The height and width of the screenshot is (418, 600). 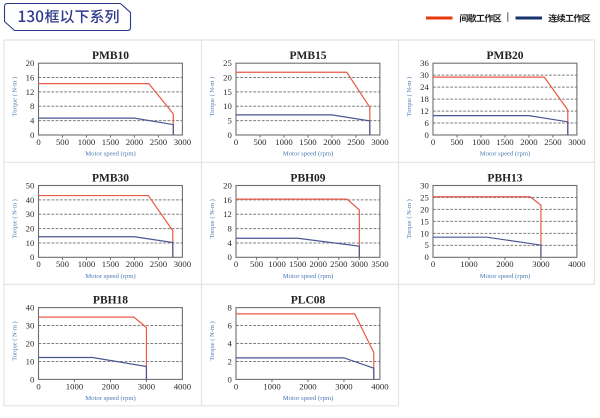 What do you see at coordinates (30, 185) in the screenshot?
I see `svg-text: 50` at bounding box center [30, 185].